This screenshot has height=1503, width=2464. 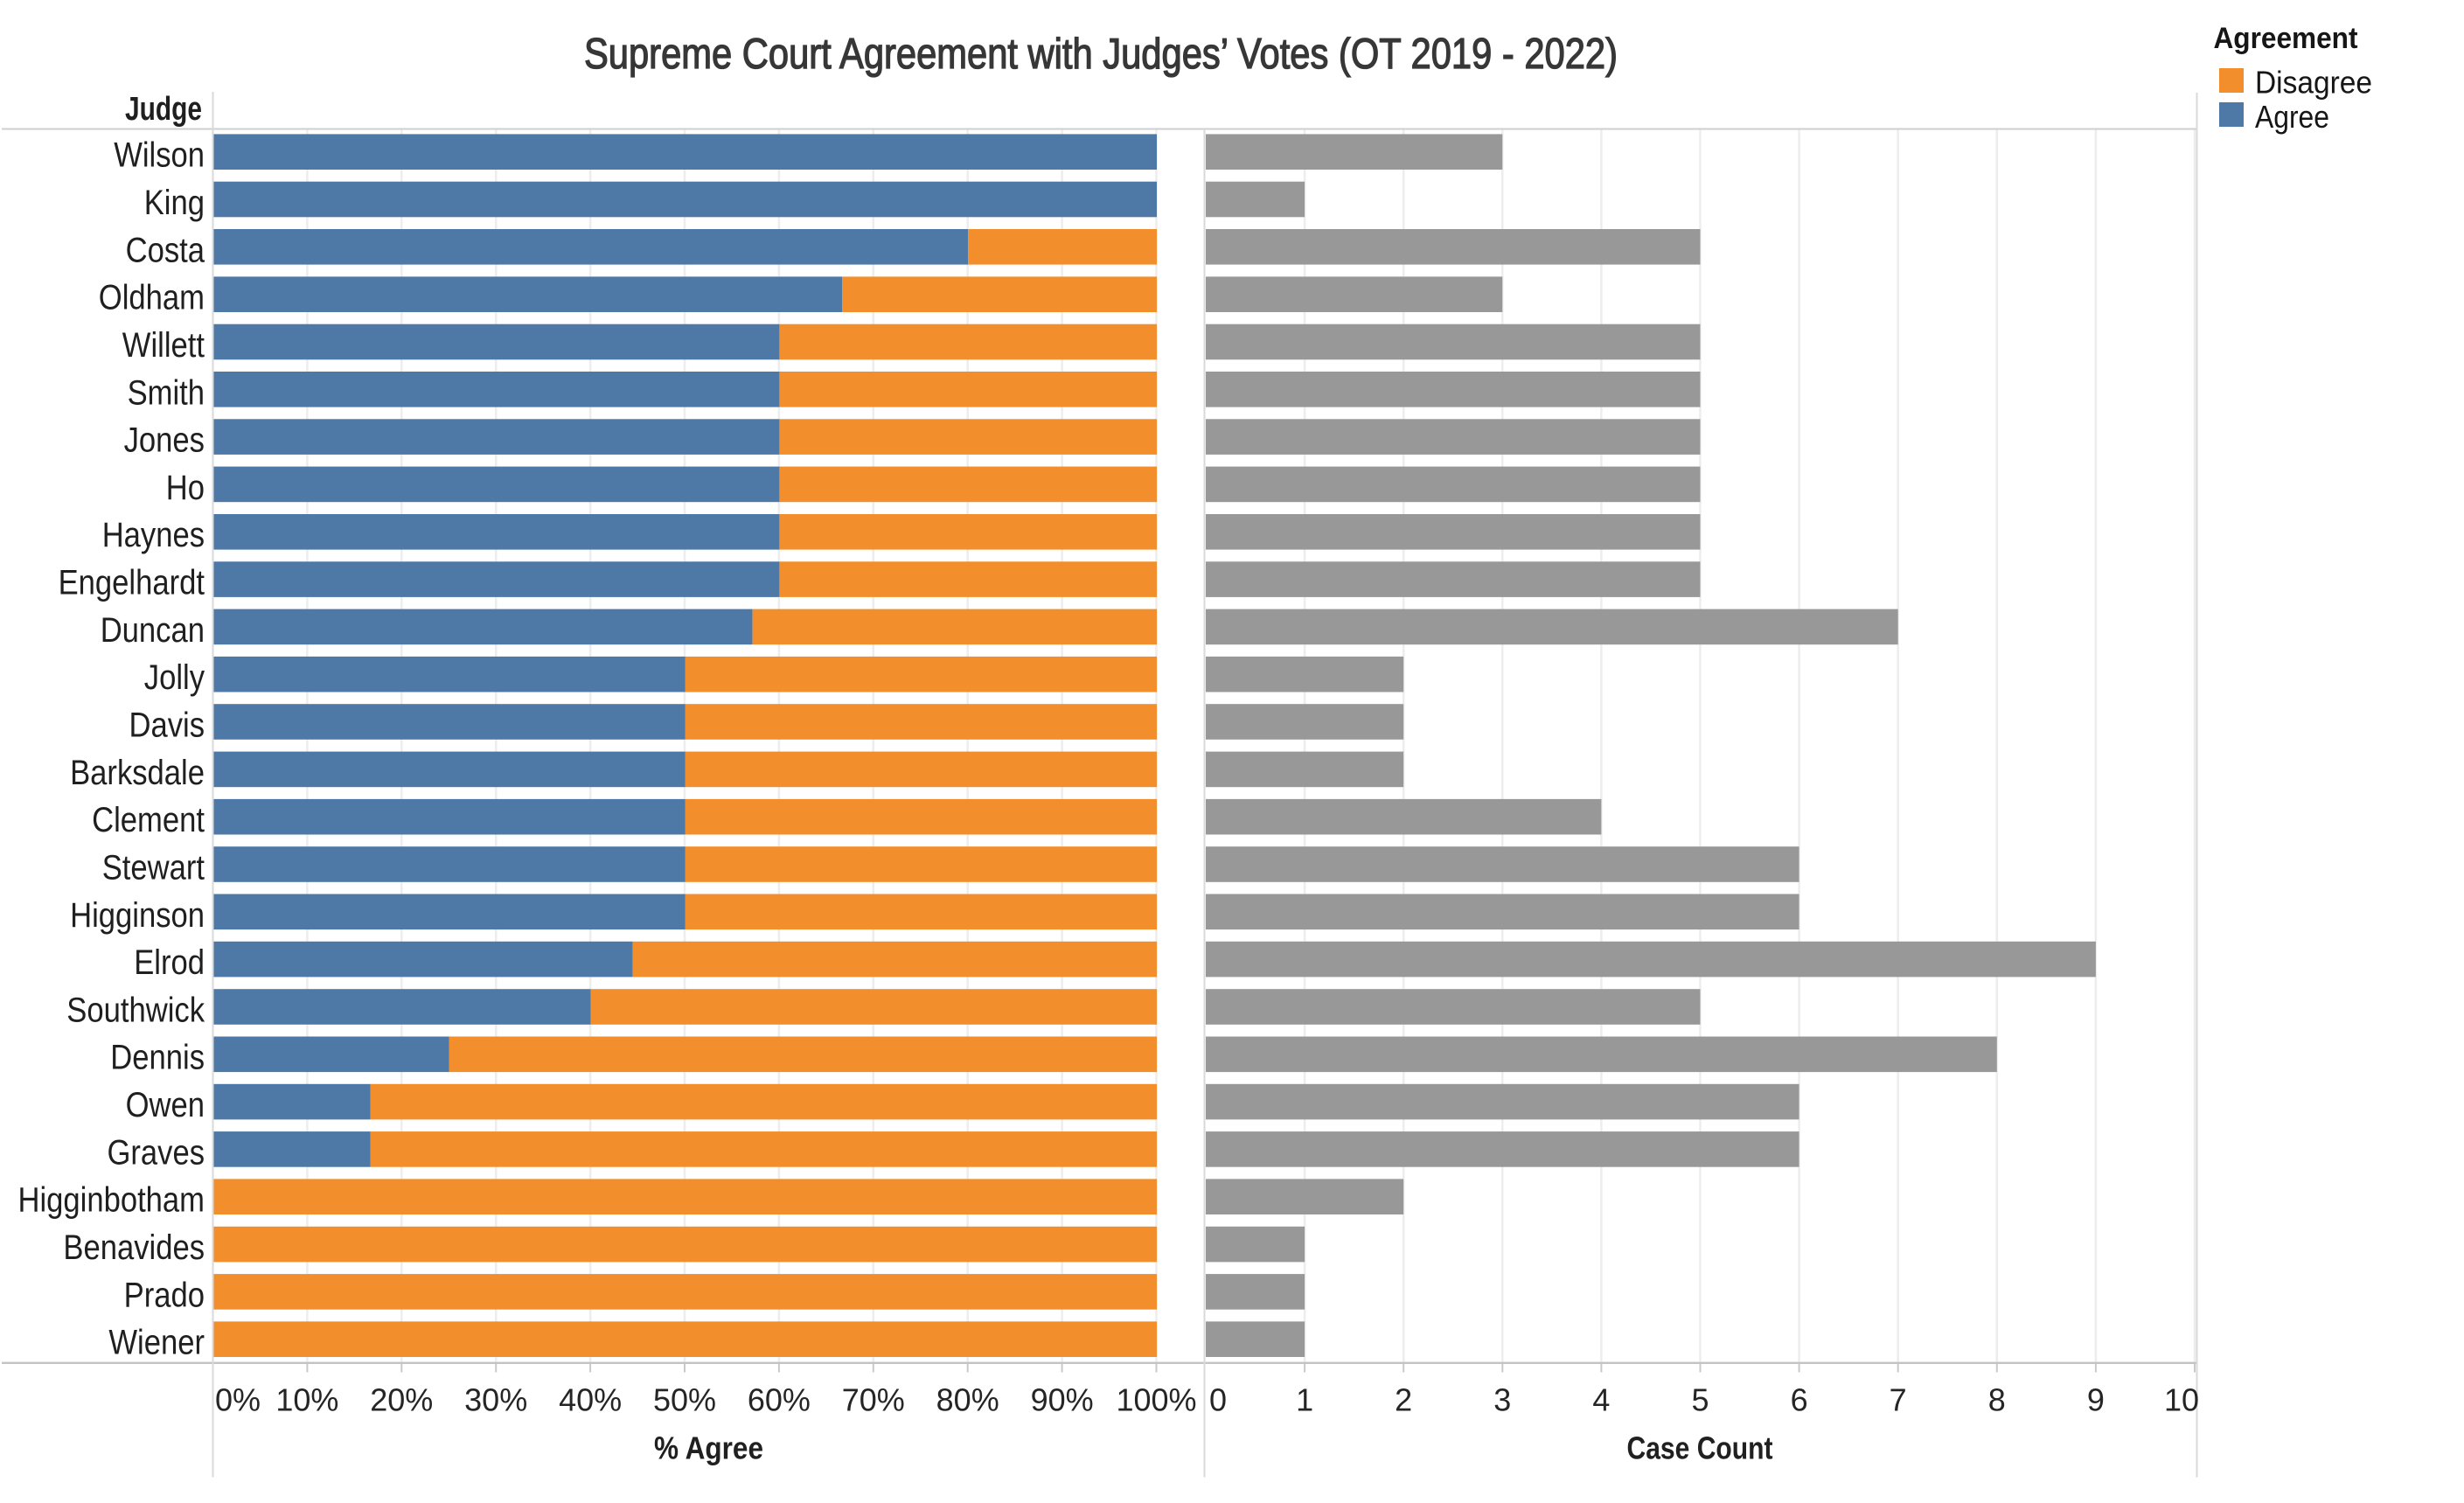 What do you see at coordinates (138, 773) in the screenshot?
I see `svg-text: Barksdale` at bounding box center [138, 773].